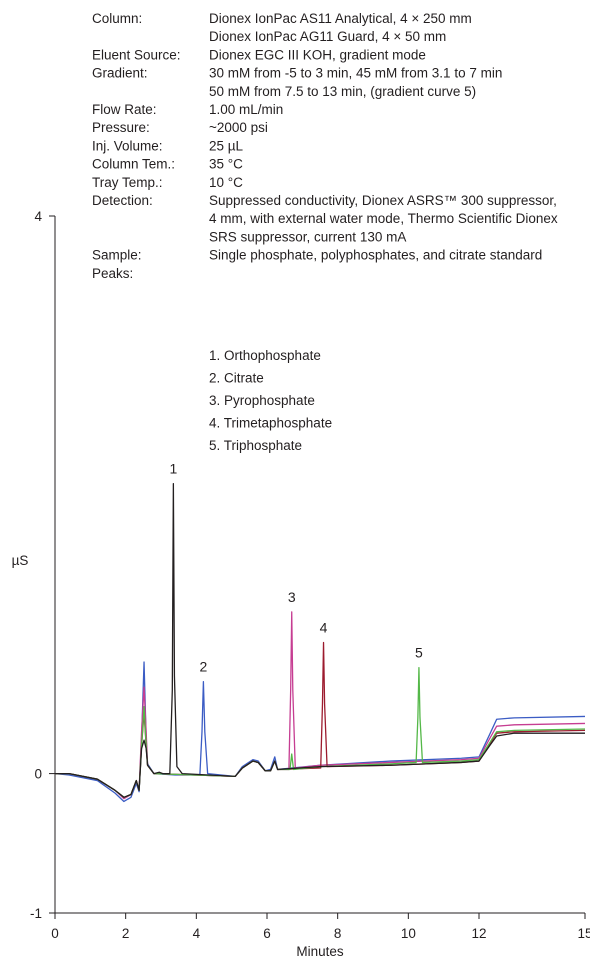 This screenshot has height=966, width=590. Describe the element at coordinates (204, 667) in the screenshot. I see `peak-number-label: 2` at that location.